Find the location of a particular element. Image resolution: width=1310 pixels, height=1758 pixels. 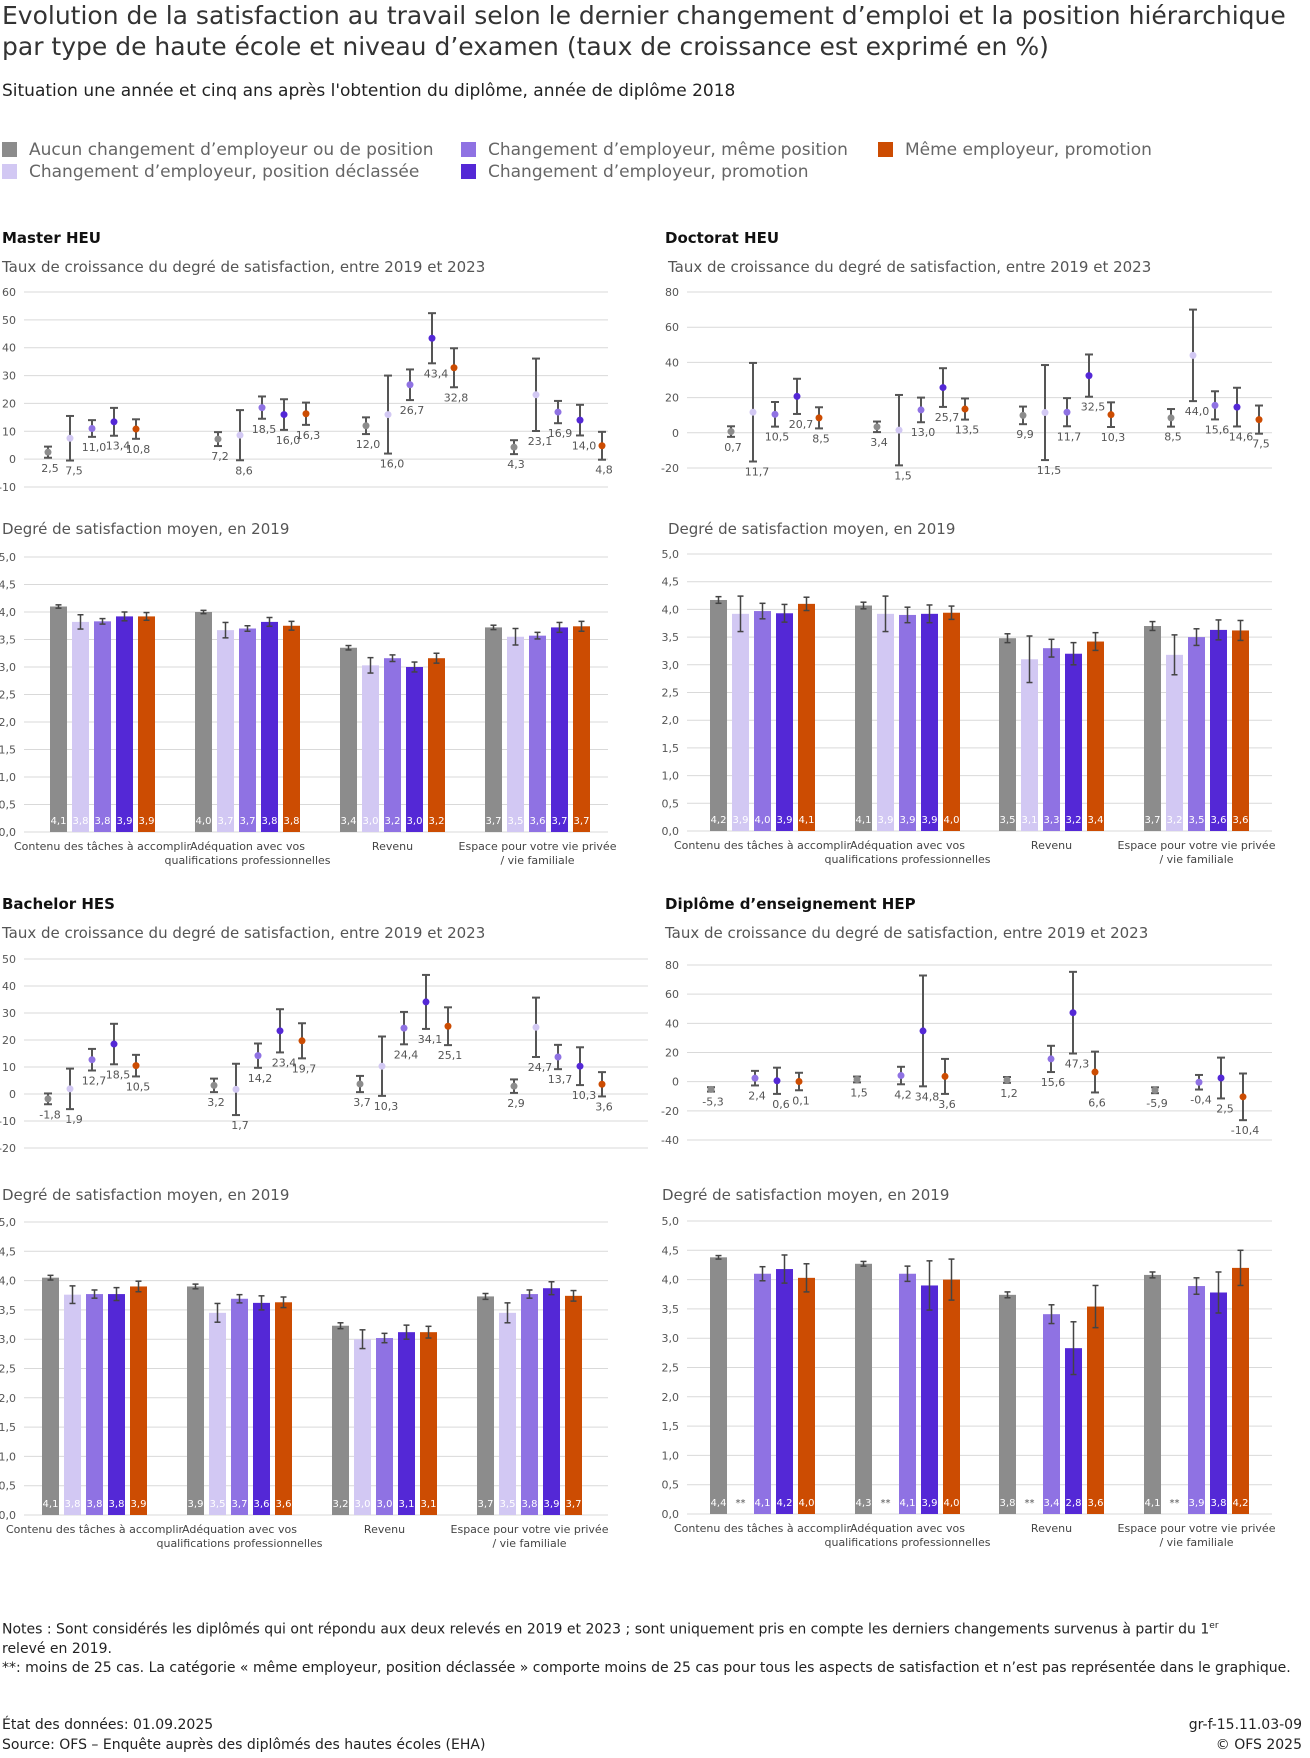

y-tick-label: 20 is located at coordinates (672, 1053).